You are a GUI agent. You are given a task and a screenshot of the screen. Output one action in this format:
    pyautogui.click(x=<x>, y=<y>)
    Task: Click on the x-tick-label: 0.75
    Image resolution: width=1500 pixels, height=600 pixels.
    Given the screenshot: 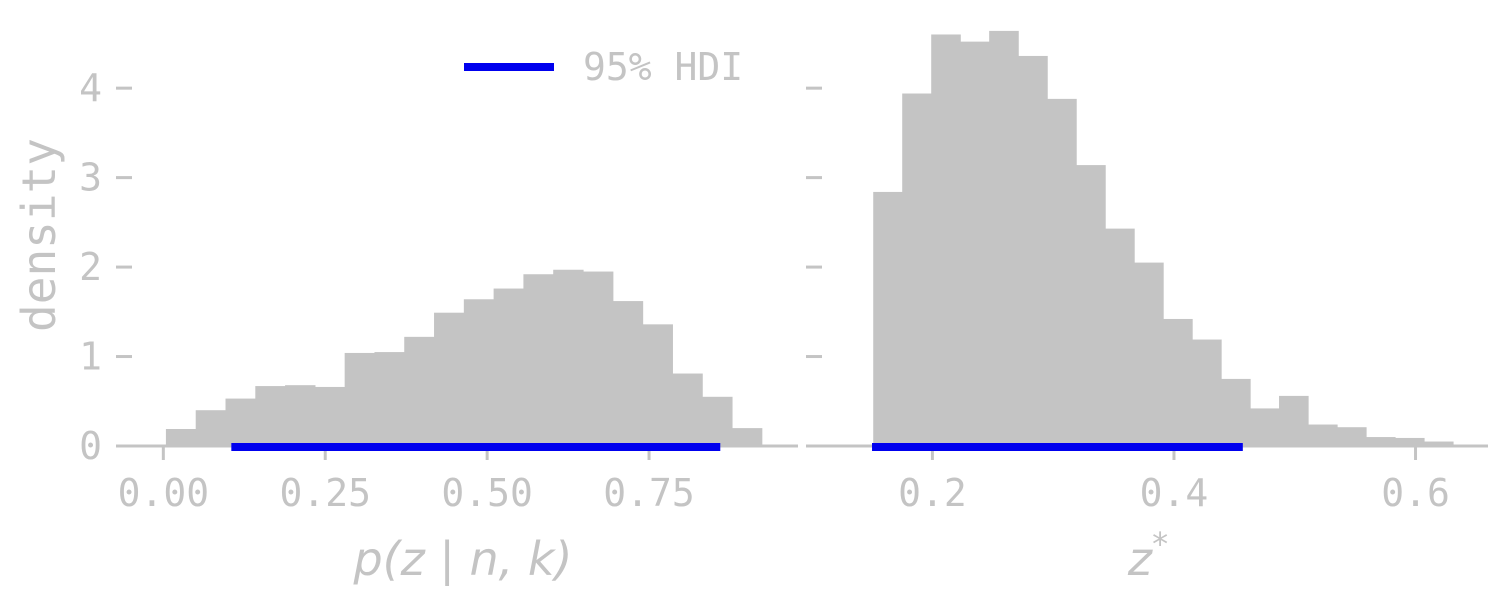 What is the action you would take?
    pyautogui.click(x=649, y=493)
    